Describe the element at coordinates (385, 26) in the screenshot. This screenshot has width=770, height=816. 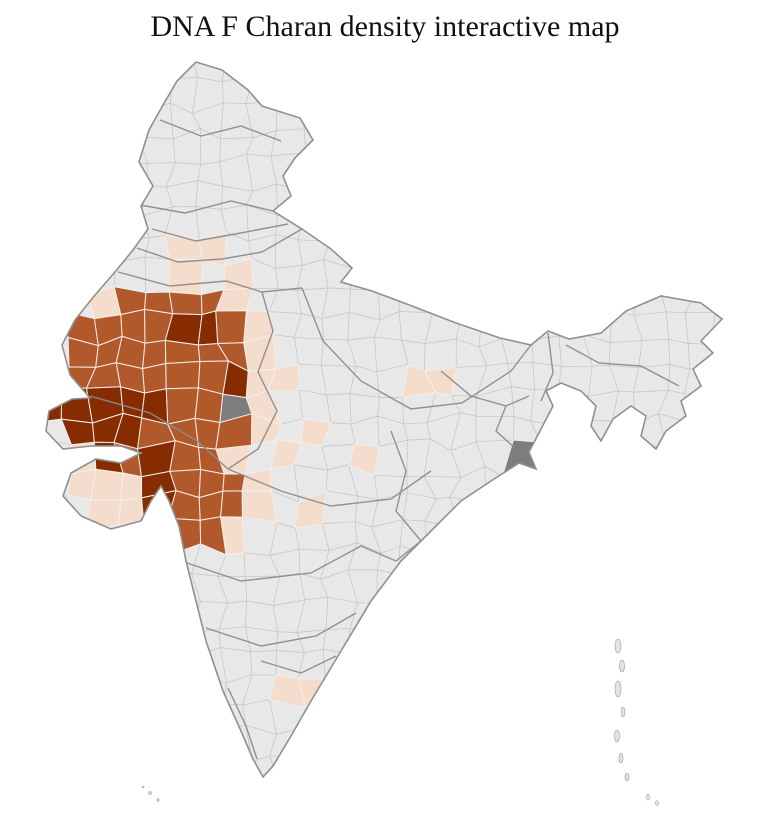
I see `map-title: DNA F Charan density interactive map` at that location.